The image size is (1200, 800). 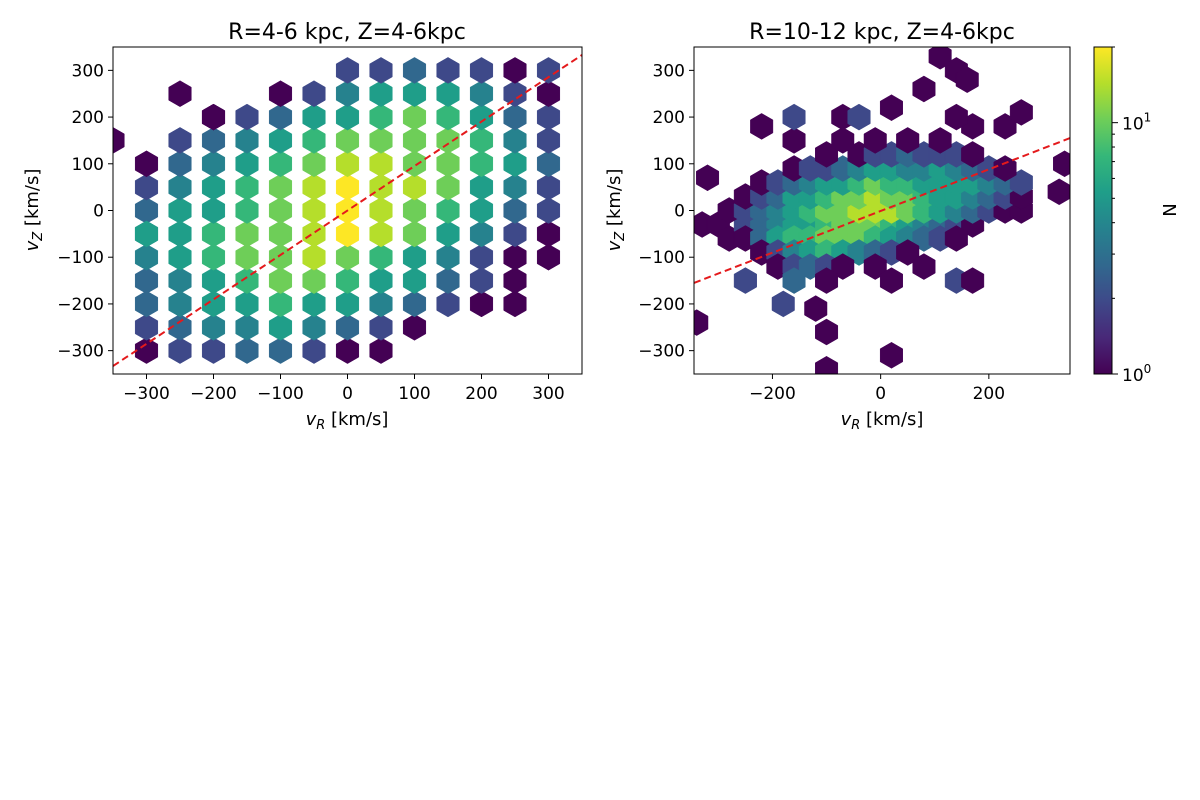 I want to click on colorbar-ticks: 100 101, so click(x=1131, y=216).